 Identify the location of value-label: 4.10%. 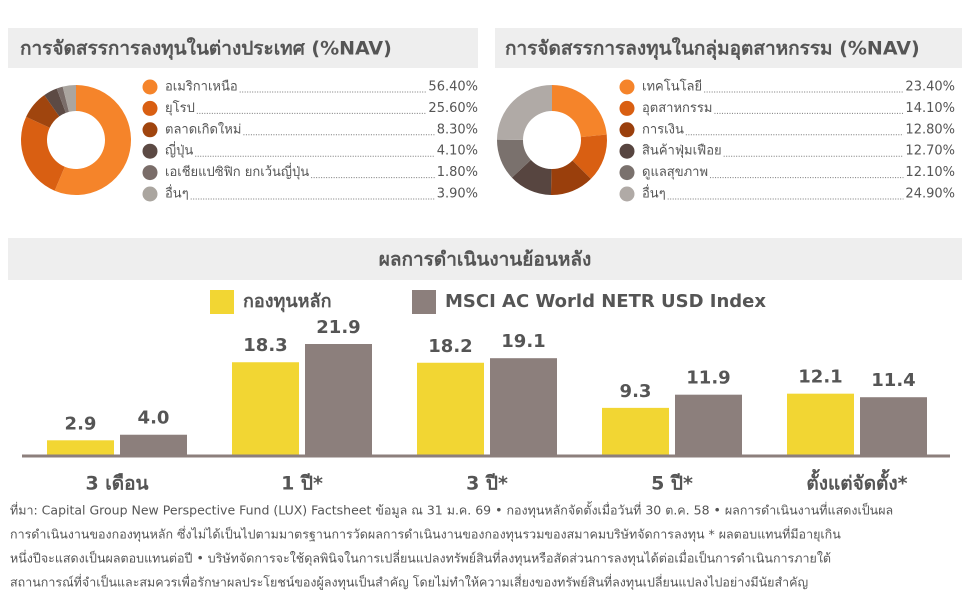
(457, 151).